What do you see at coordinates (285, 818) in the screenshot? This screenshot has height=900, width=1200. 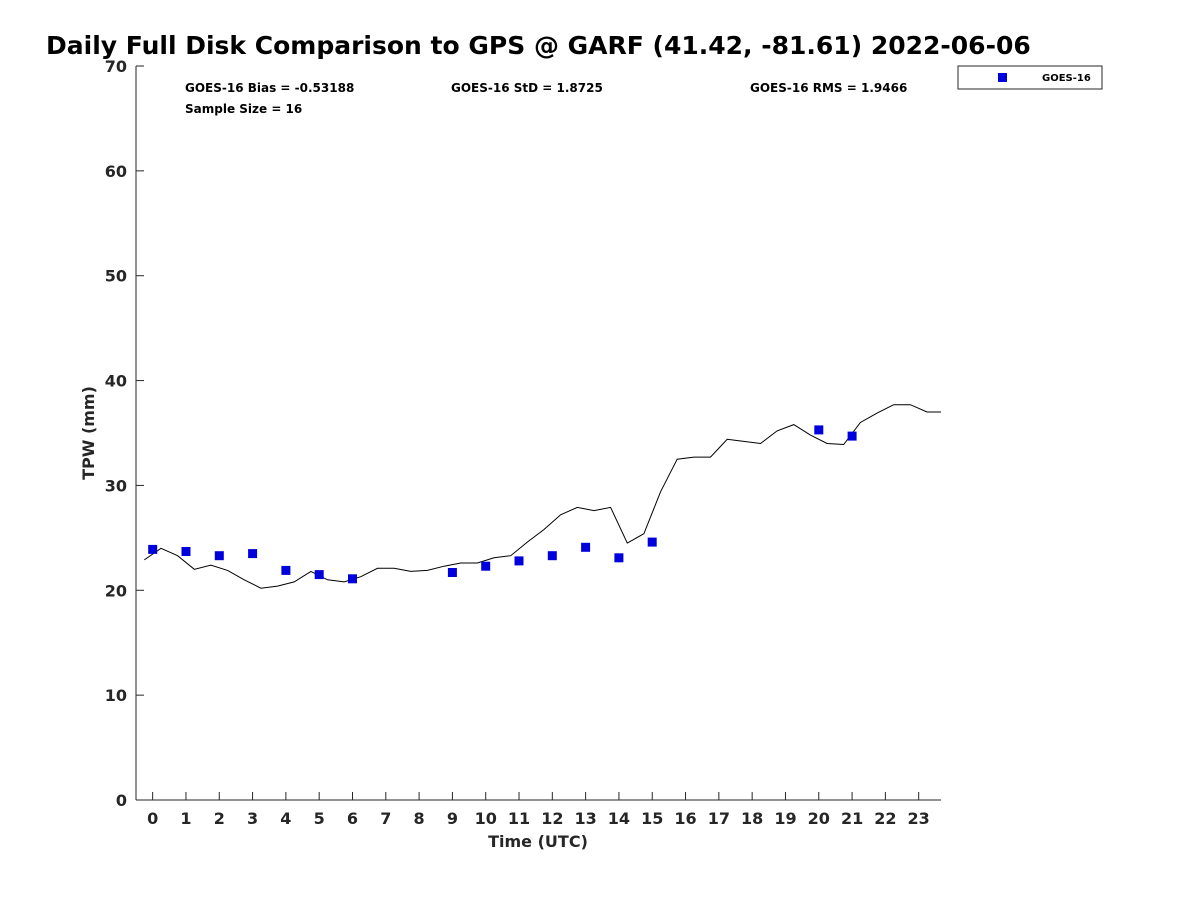 I see `x-tick-label: 4` at bounding box center [285, 818].